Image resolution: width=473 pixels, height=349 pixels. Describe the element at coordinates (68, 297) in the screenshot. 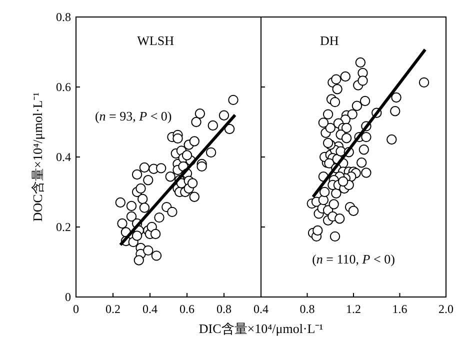

I see `y-tick-label: 0` at that location.